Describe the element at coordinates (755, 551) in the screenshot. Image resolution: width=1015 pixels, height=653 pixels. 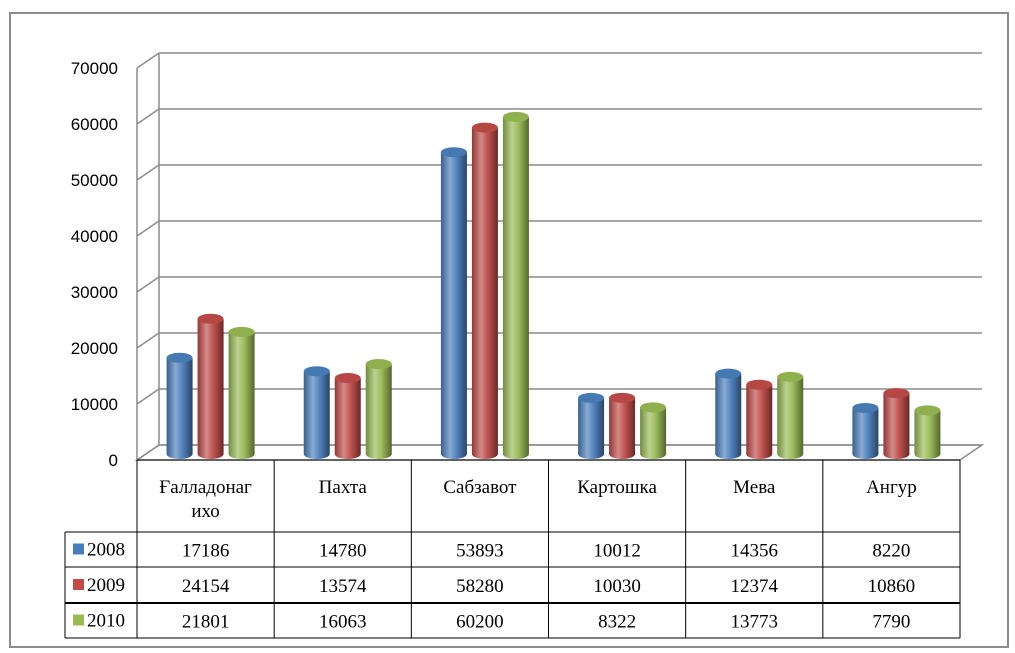
I see `table-cell: 14356` at that location.